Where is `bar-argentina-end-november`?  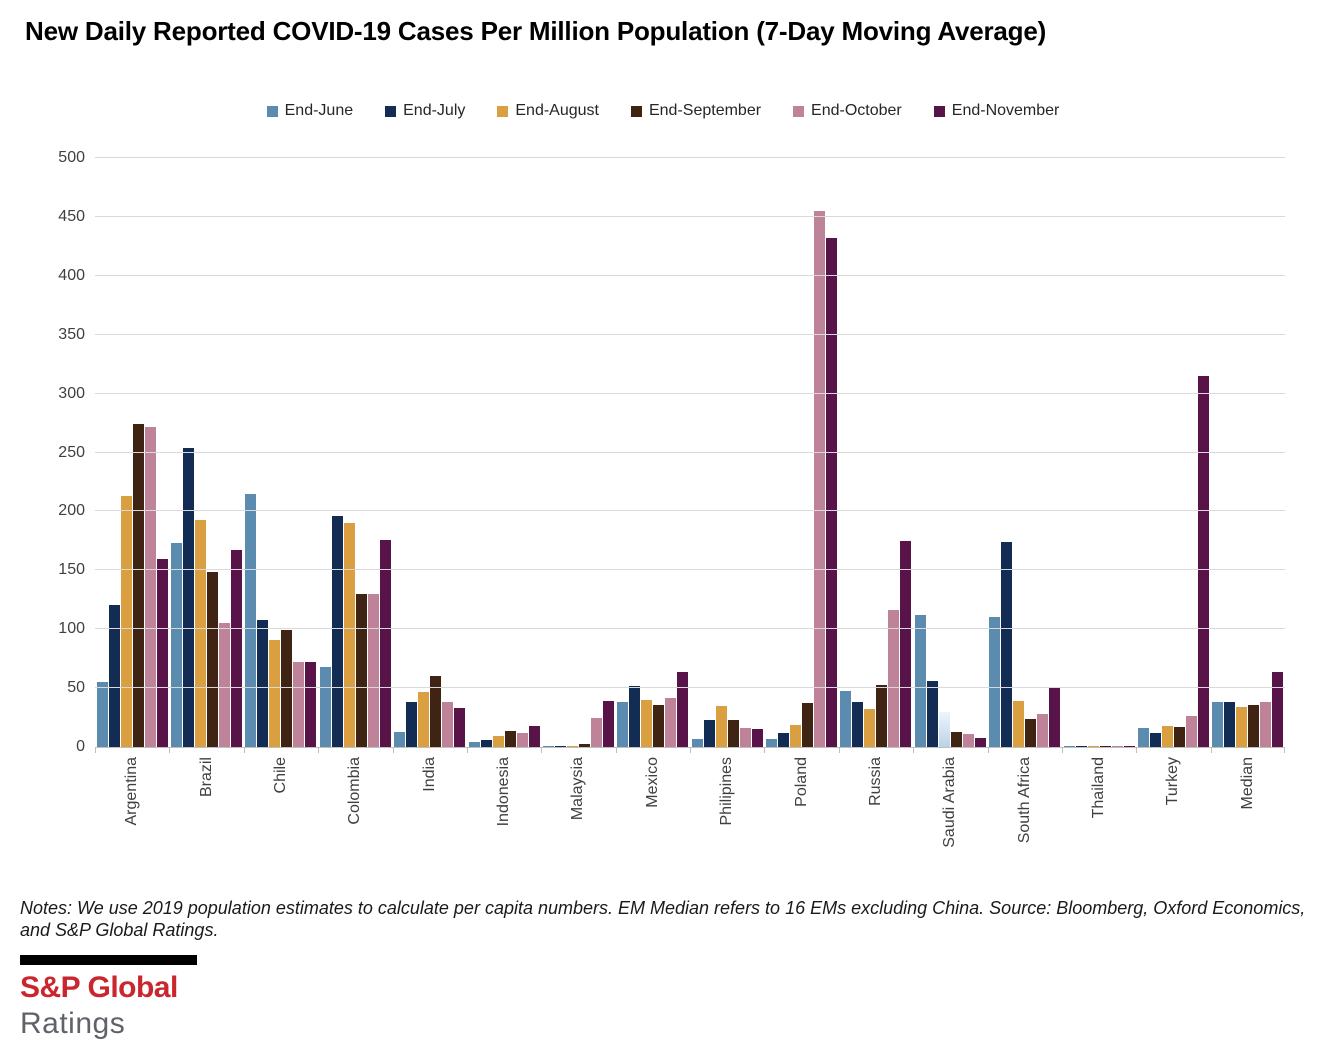
bar-argentina-end-november is located at coordinates (162, 652).